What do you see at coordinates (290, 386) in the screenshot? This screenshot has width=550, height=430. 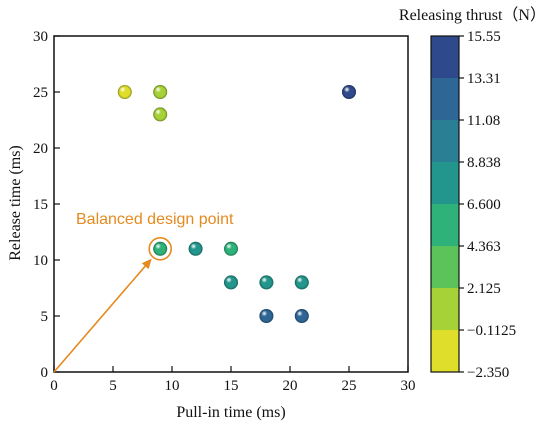 I see `x-tick-label: 20` at bounding box center [290, 386].